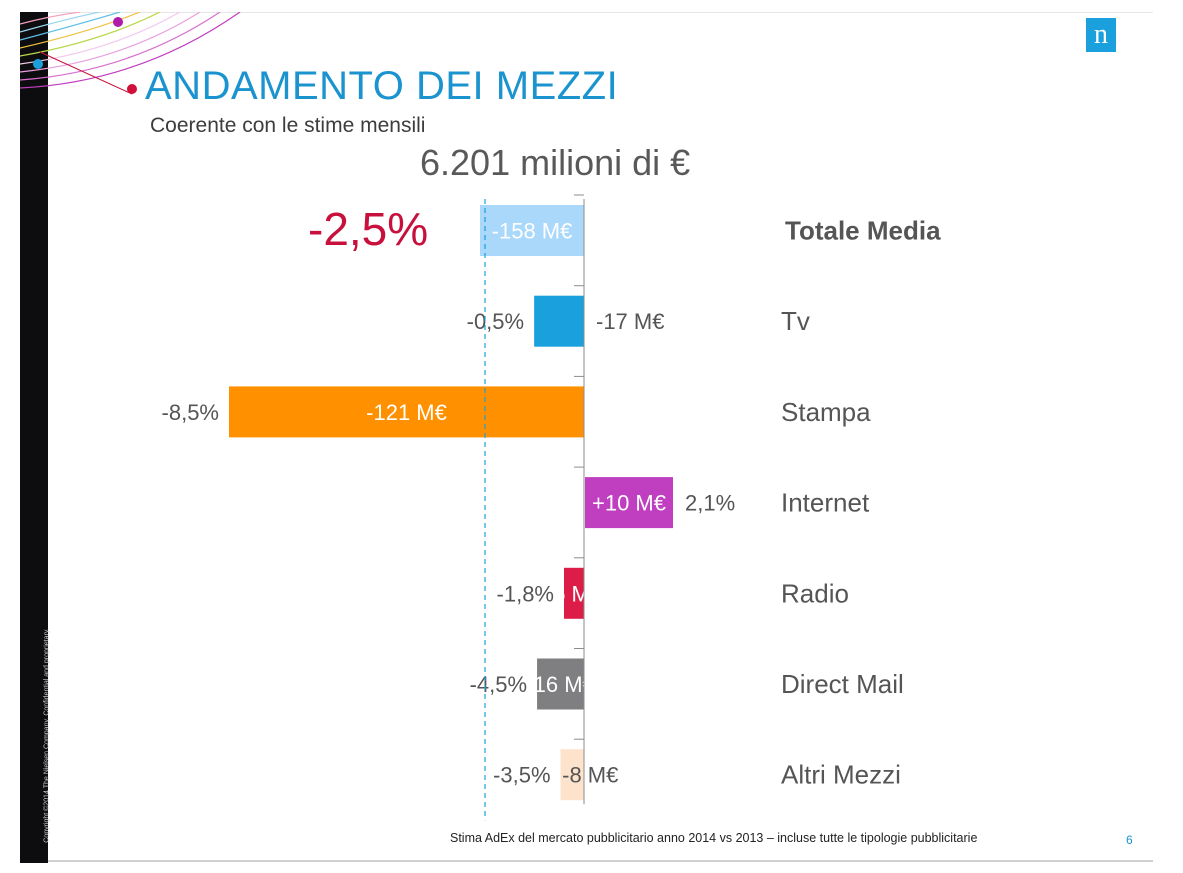 Image resolution: width=1183 pixels, height=873 pixels. Describe the element at coordinates (600, 12) in the screenshot. I see `top-divider` at that location.